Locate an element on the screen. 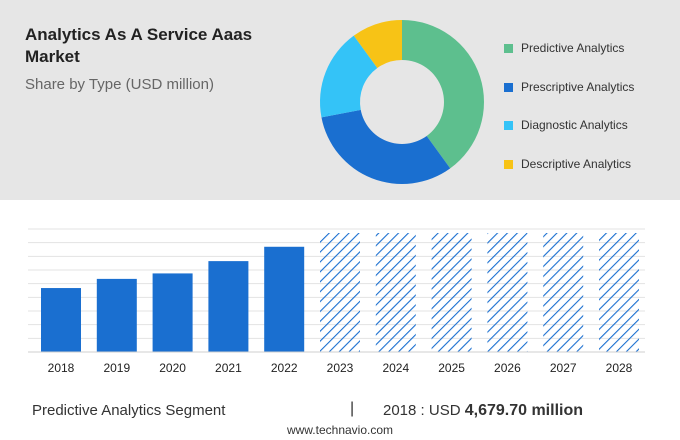 This screenshot has width=680, height=440. x-tick-label: 2025 is located at coordinates (451, 368).